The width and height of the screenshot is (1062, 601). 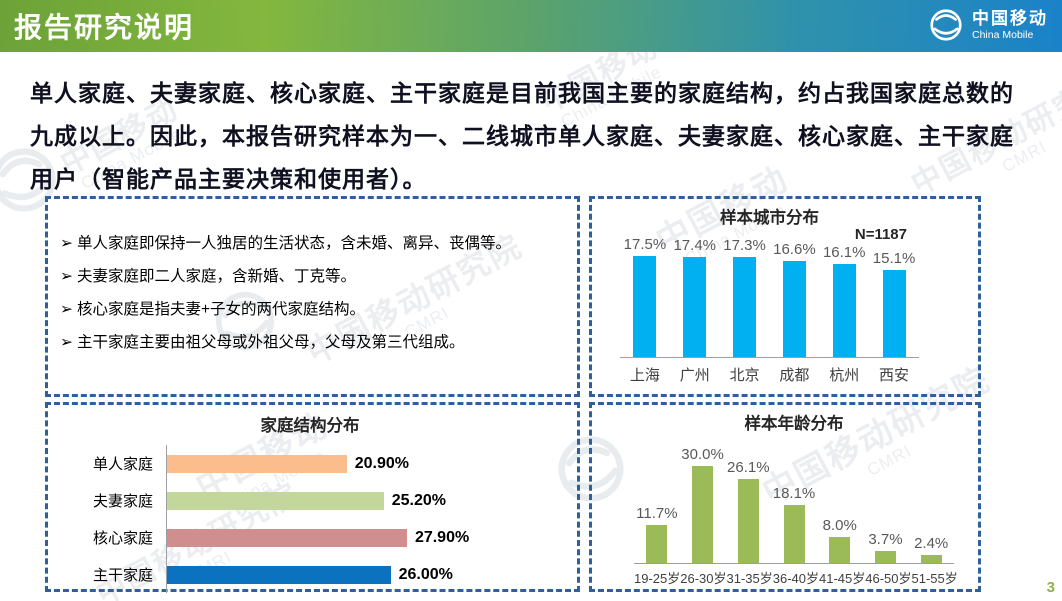 What do you see at coordinates (657, 578) in the screenshot?
I see `bar-category-label: 19-25岁` at bounding box center [657, 578].